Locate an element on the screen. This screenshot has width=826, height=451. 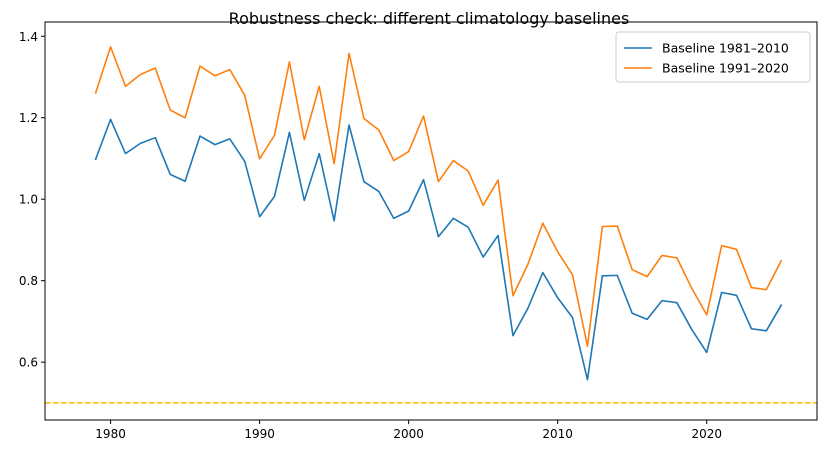
y-tick-label: 0.8 is located at coordinates (28, 281).